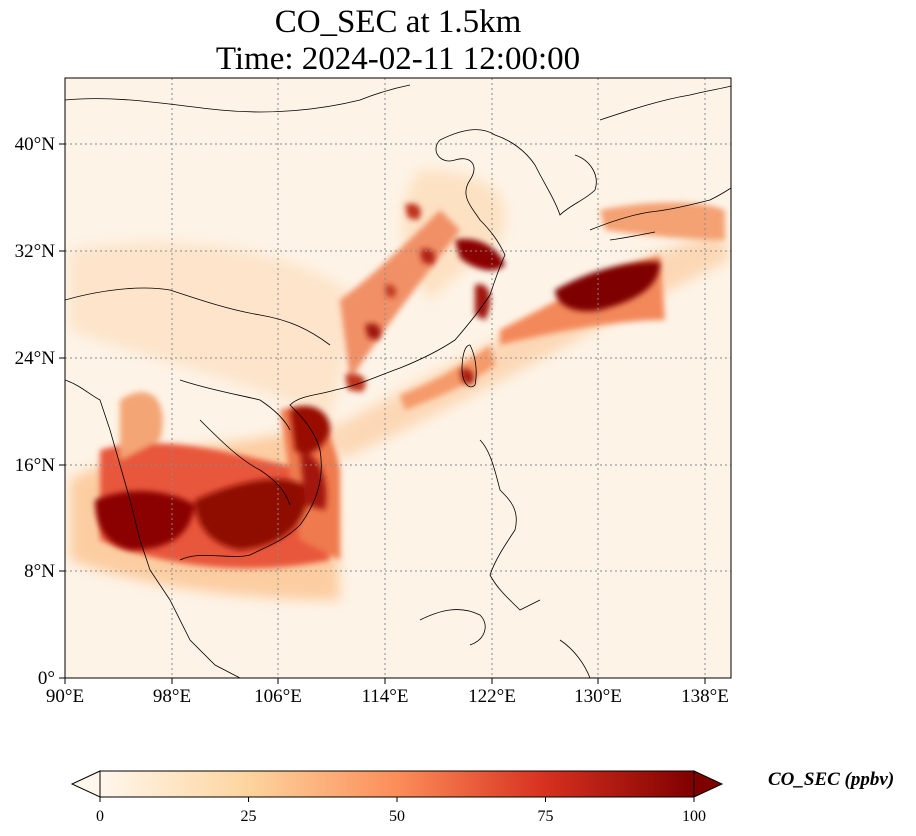  I want to click on colorbar-ticks, so click(397, 799).